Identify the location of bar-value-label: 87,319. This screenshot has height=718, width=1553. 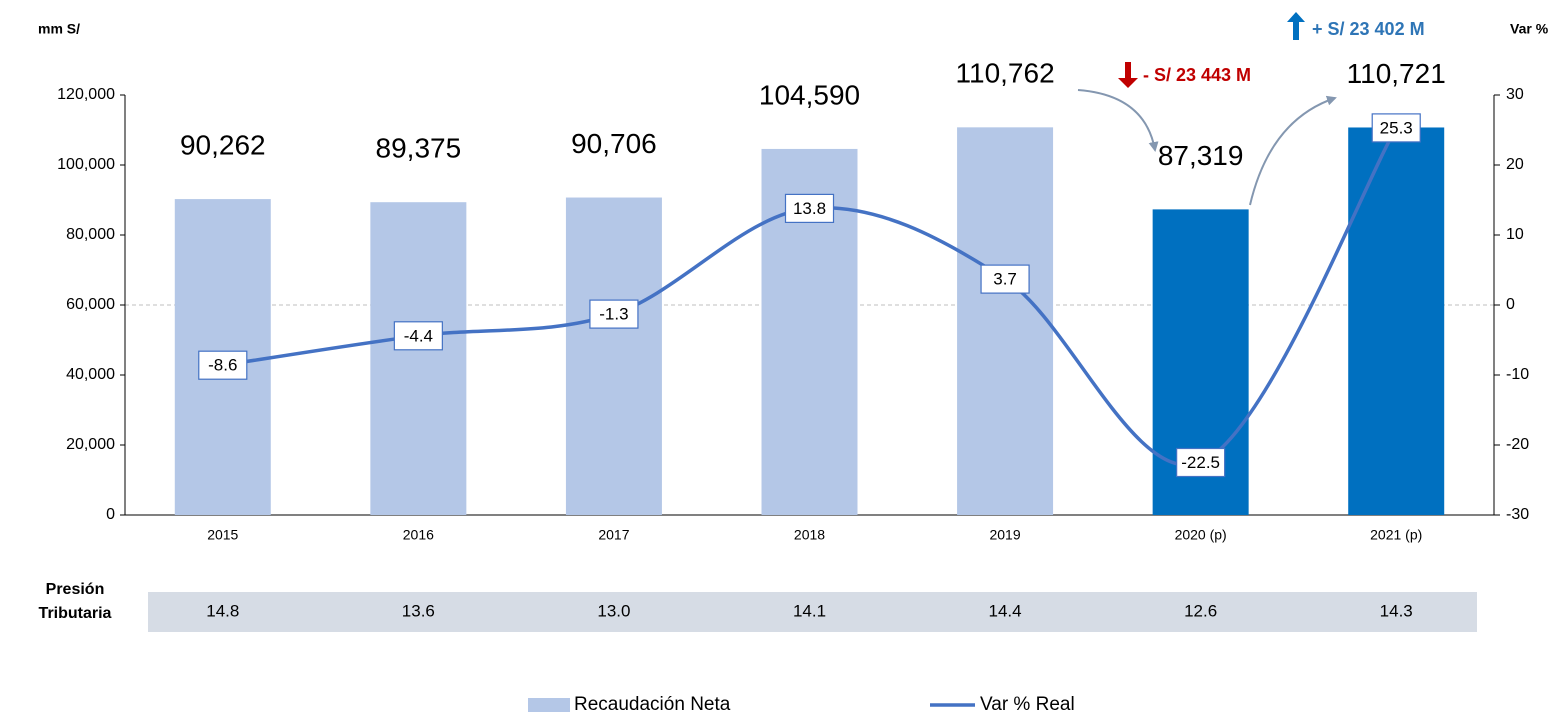
(1201, 155).